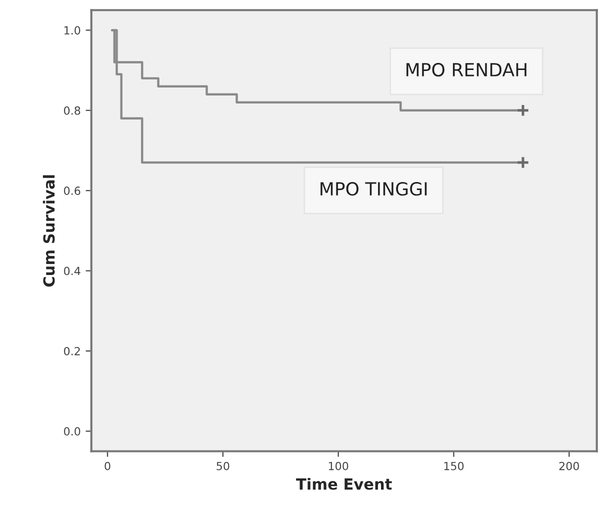 The image size is (609, 507). I want to click on y-tick-label: 0.4, so click(72, 271).